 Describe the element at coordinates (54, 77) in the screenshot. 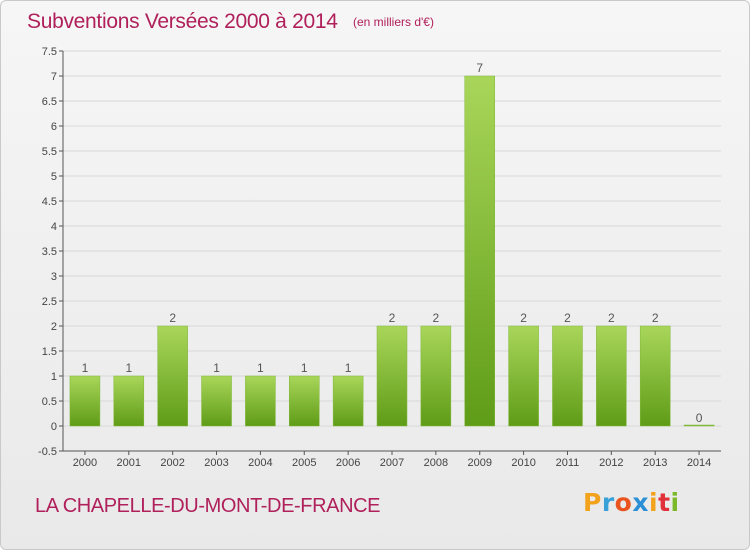

I see `y-tick-label: 7` at that location.